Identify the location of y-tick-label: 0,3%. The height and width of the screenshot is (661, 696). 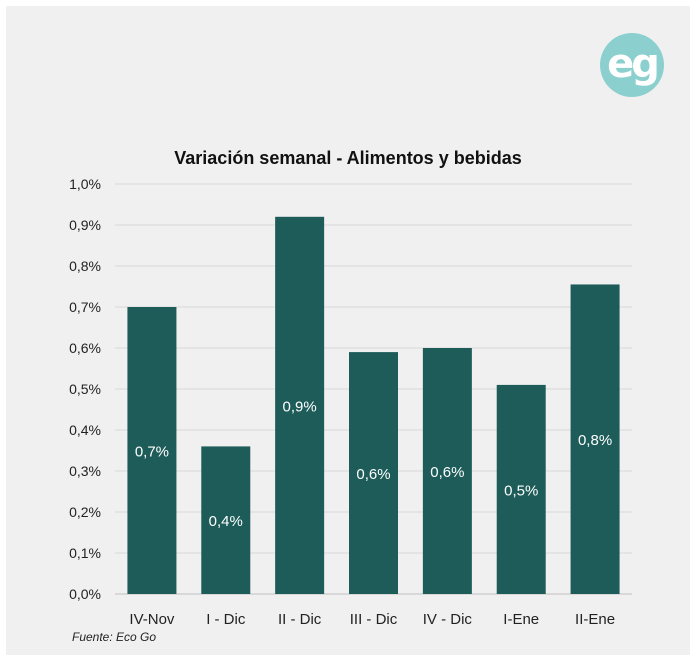
(85, 471).